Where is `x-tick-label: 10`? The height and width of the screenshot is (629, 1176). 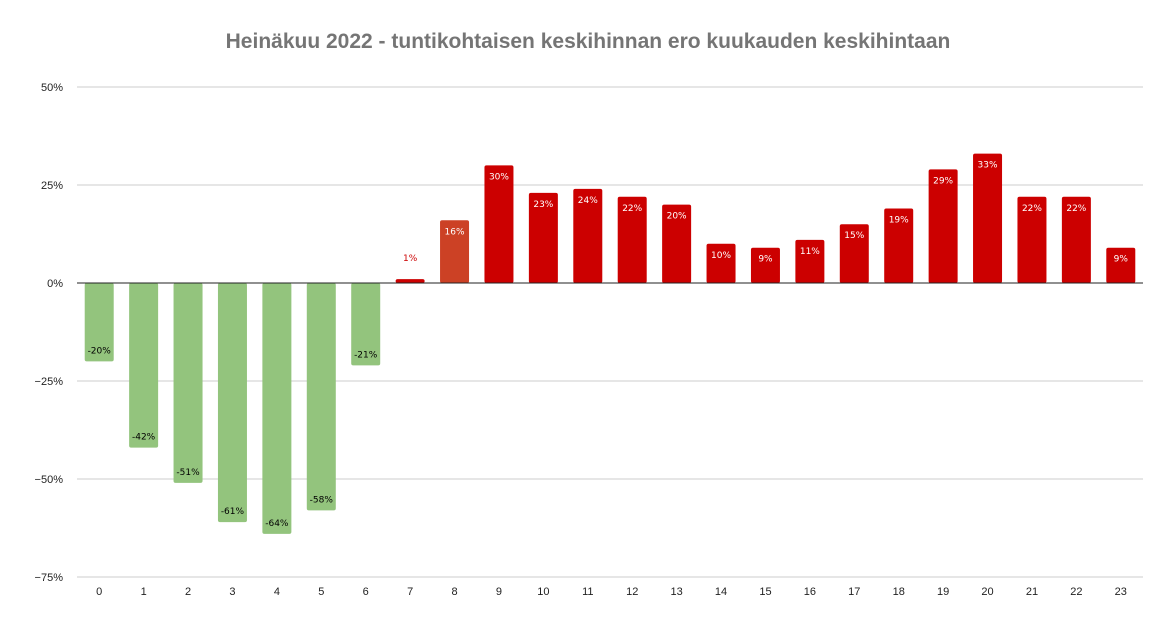
x-tick-label: 10 is located at coordinates (543, 592).